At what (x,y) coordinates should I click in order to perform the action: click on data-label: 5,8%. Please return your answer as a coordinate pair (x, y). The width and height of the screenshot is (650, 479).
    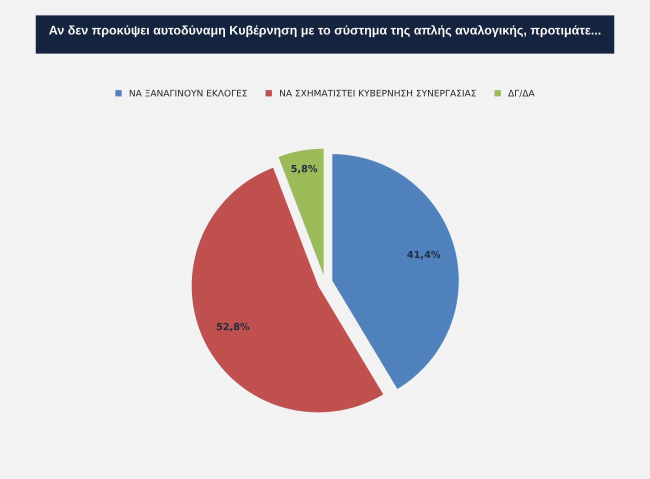
    Looking at the image, I should click on (304, 169).